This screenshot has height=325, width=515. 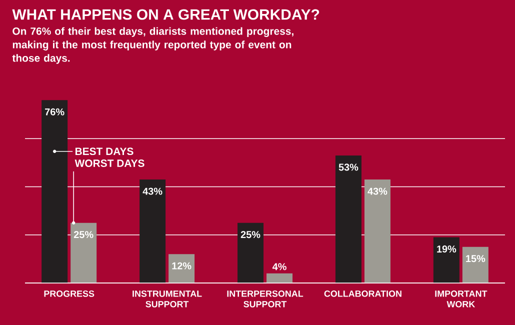 I want to click on x-tick-label: PROGRESS, so click(x=69, y=293).